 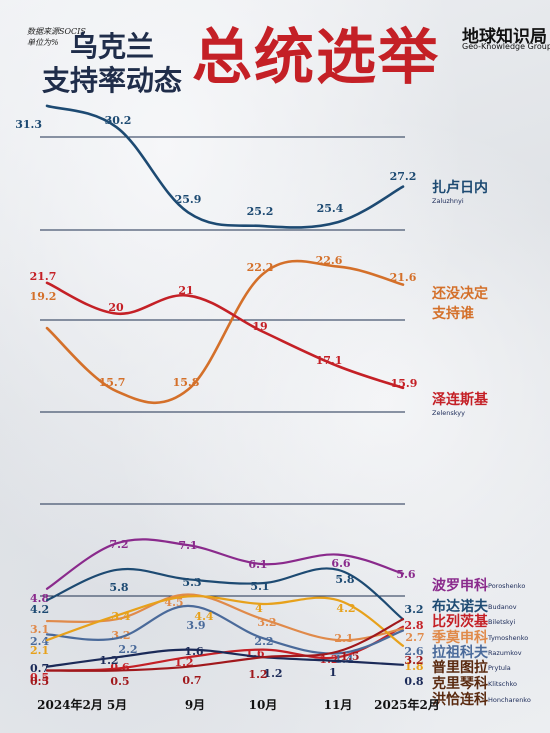 What do you see at coordinates (259, 608) in the screenshot?
I see `data-label: 4` at bounding box center [259, 608].